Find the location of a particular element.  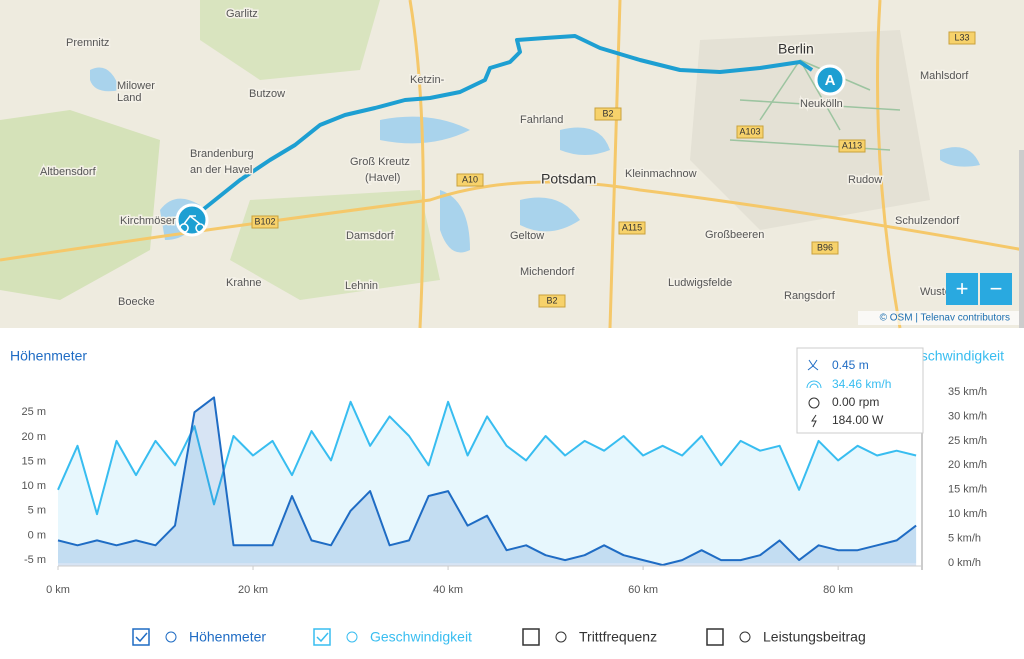

place-label: Altbensdorf is located at coordinates (68, 172).